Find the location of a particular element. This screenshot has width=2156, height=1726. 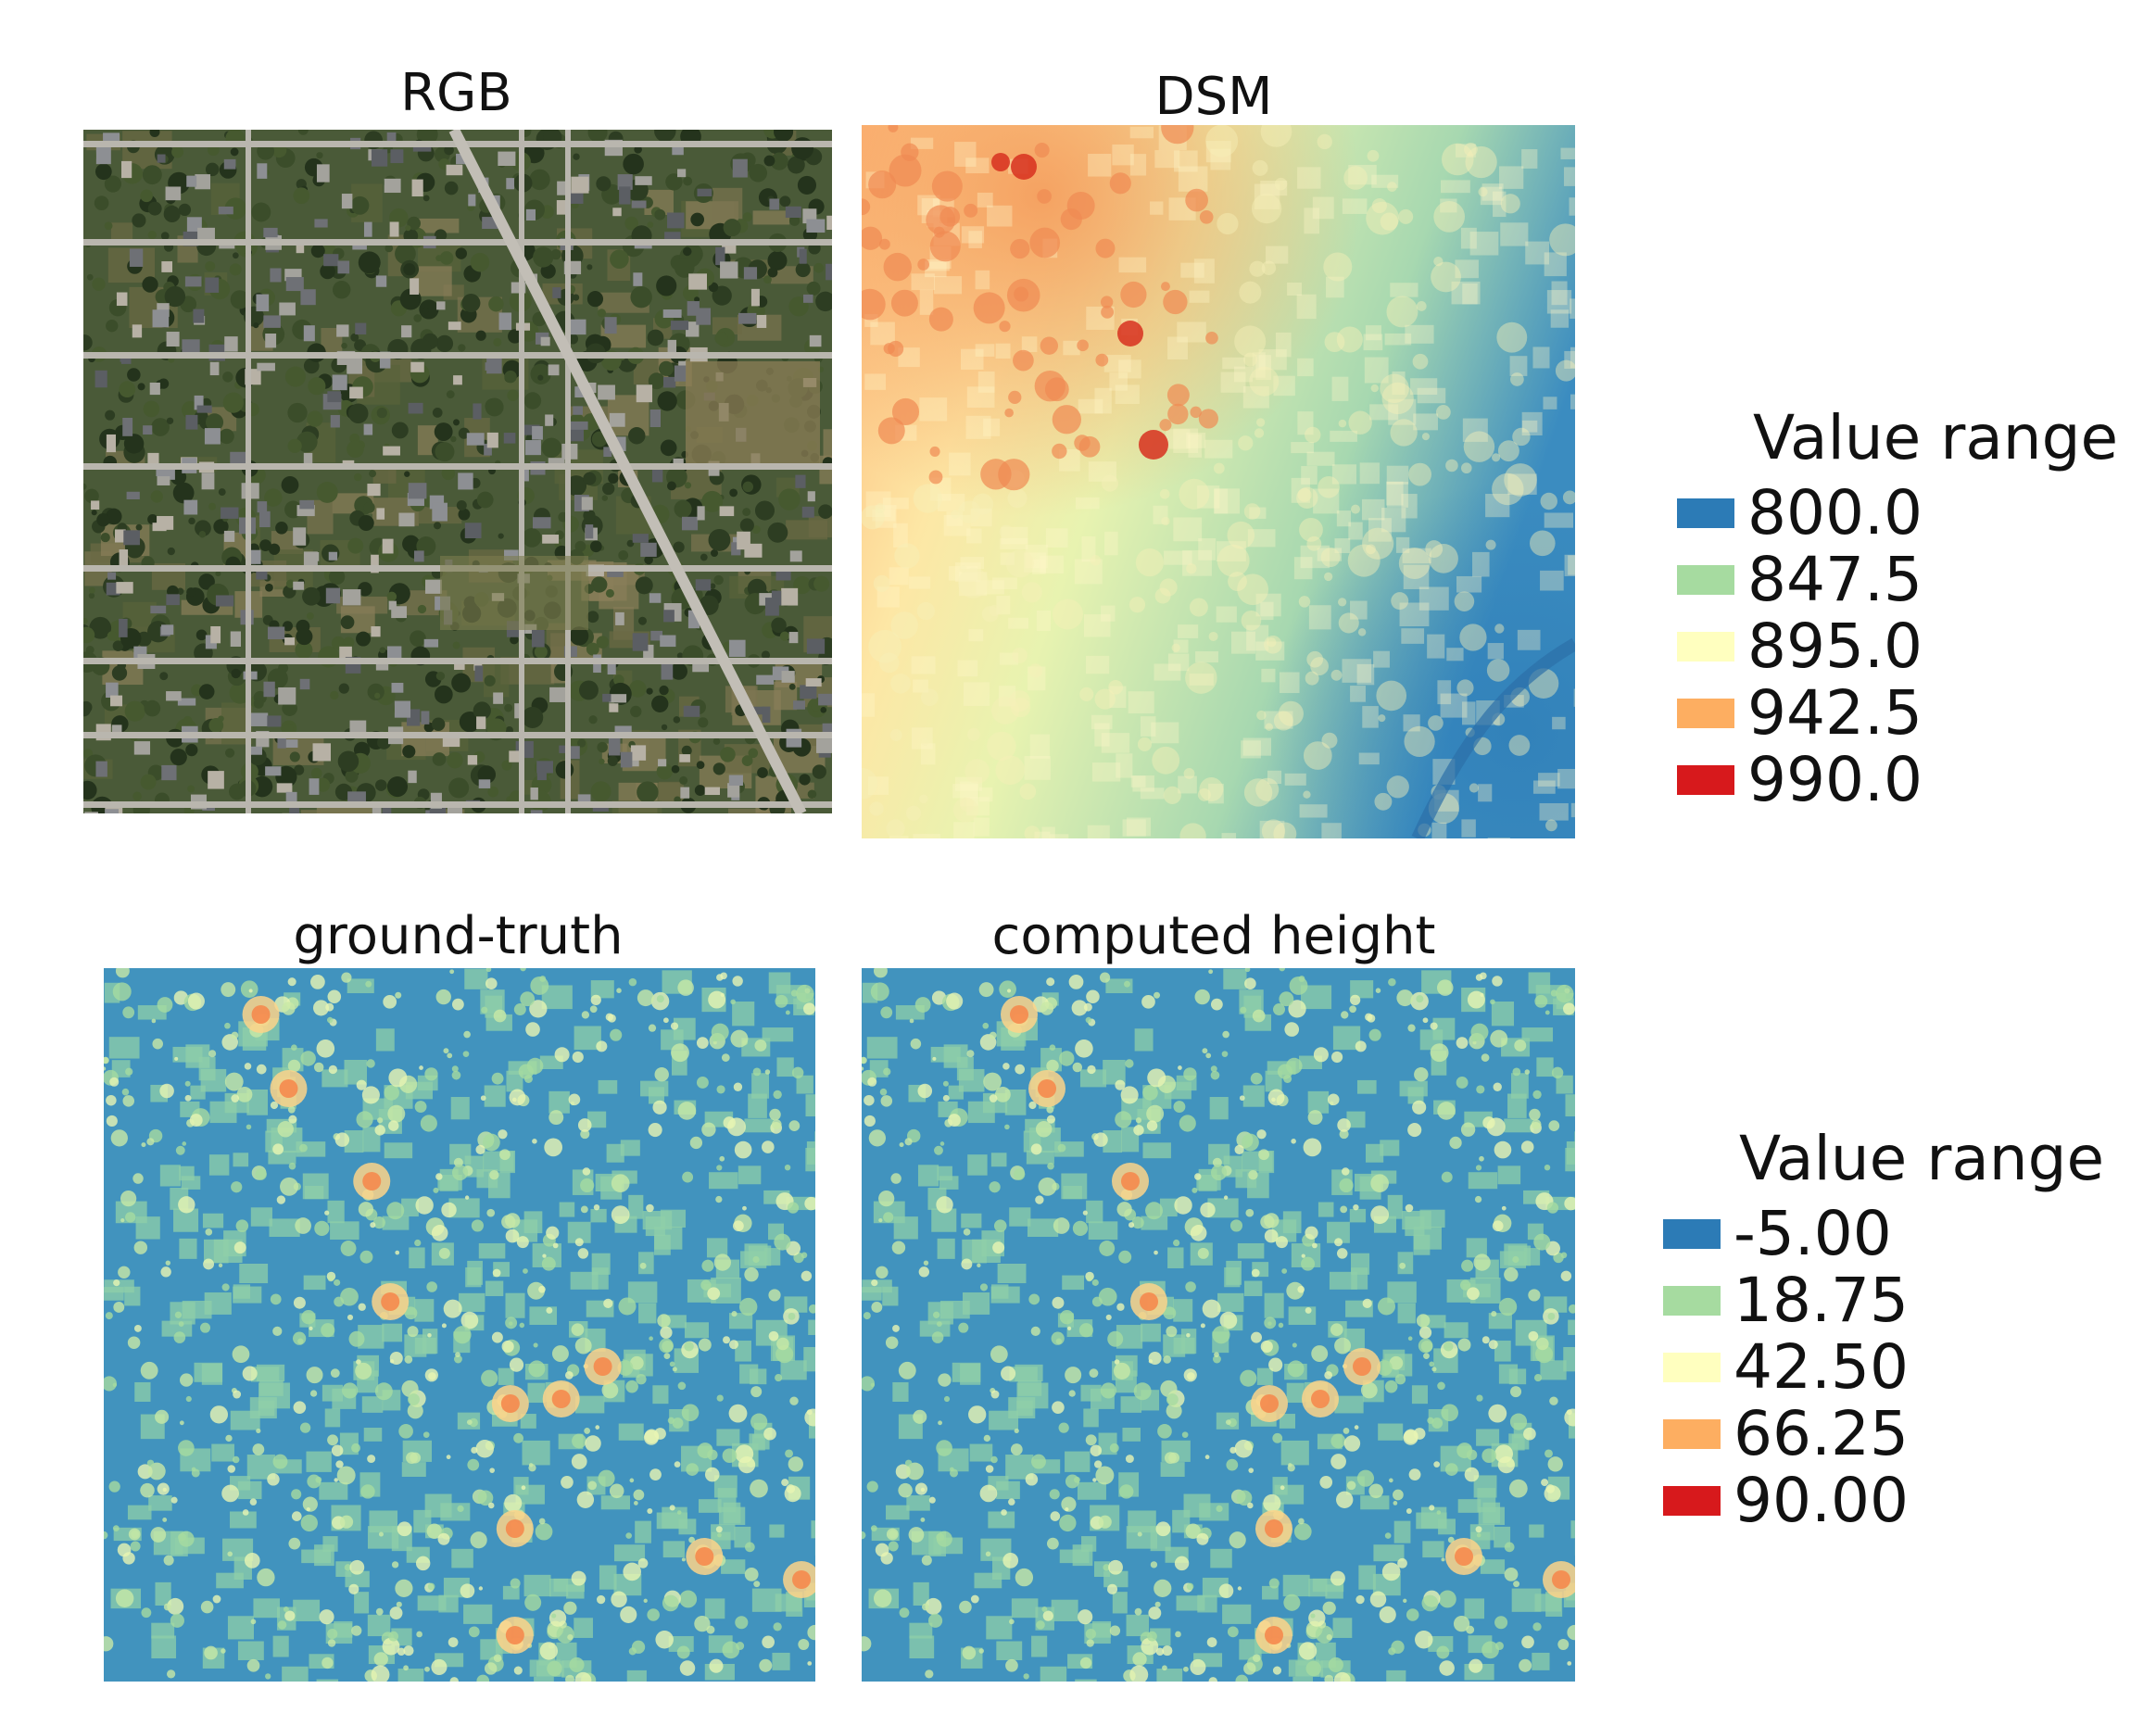

dsm-image is located at coordinates (1218, 481).